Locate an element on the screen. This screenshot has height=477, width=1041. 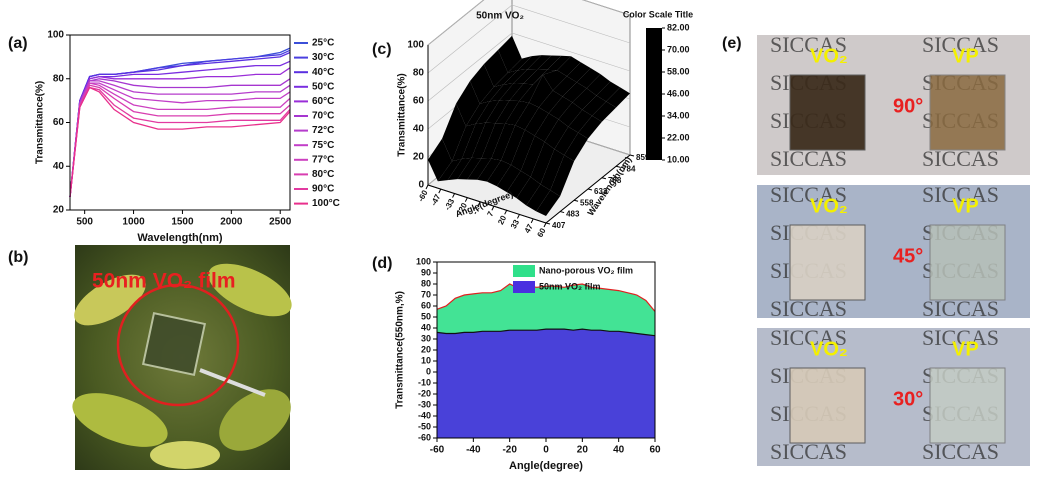
plot-frame is located at coordinates (546, 350).